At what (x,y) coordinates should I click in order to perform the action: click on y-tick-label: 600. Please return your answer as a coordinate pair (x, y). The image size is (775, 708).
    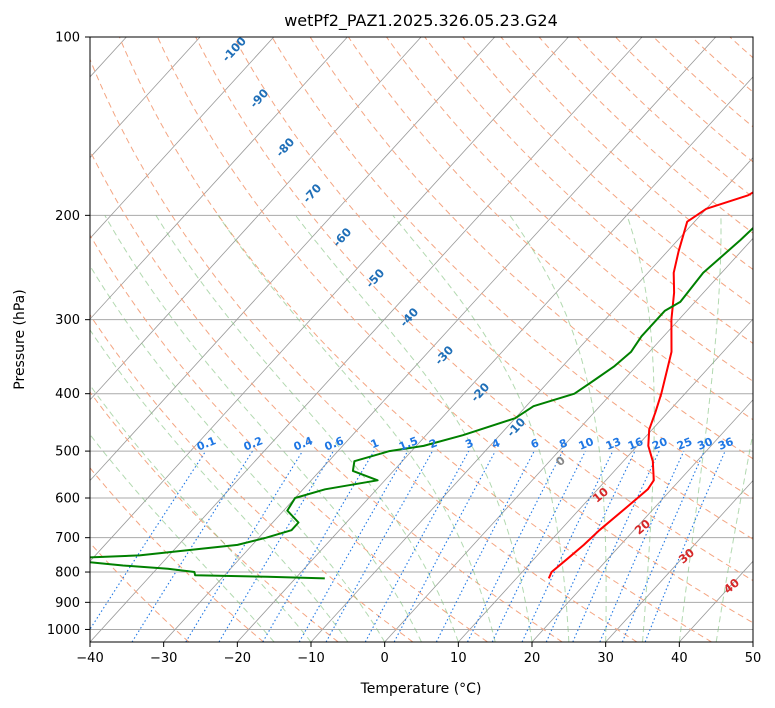
    Looking at the image, I should click on (67, 499).